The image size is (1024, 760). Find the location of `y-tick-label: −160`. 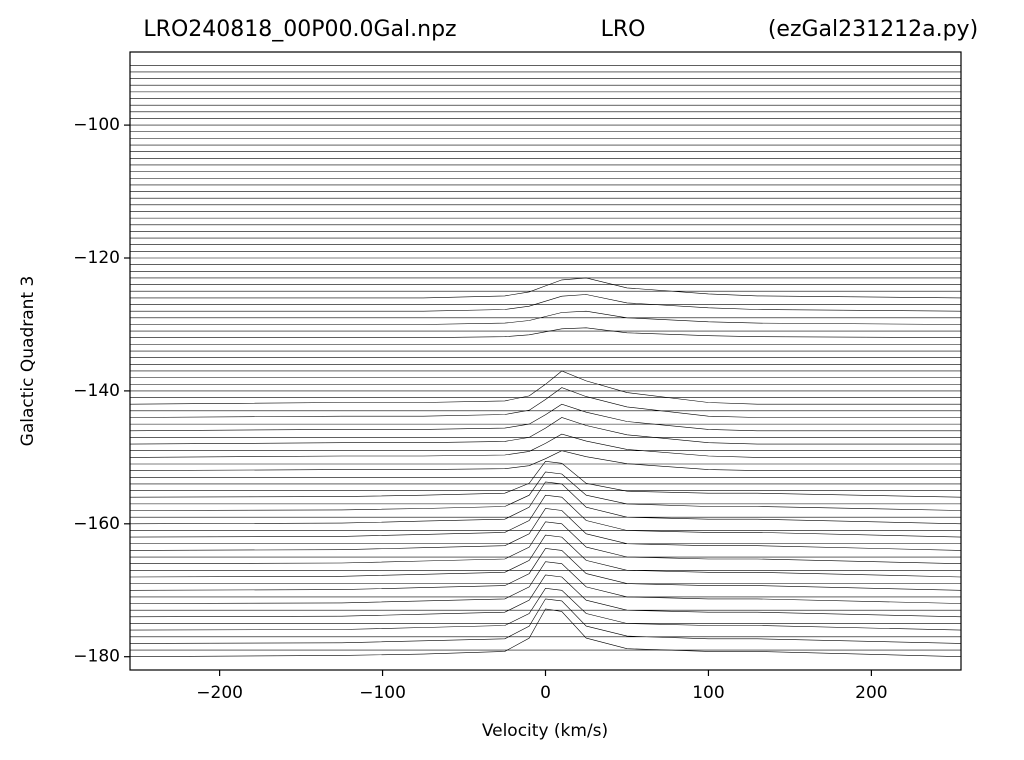

y-tick-label: −160 is located at coordinates (96, 524).